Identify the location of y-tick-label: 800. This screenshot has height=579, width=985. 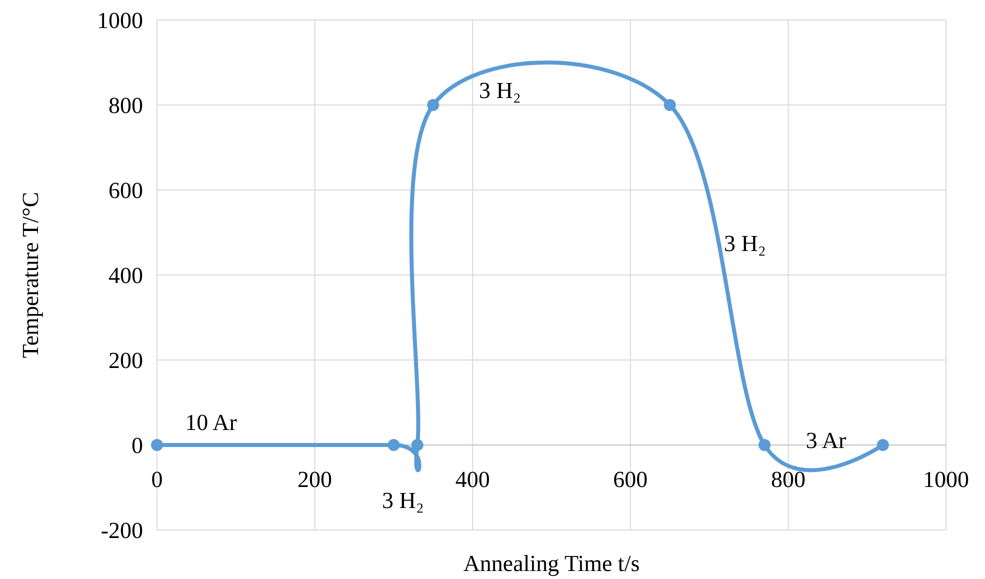
(125, 105).